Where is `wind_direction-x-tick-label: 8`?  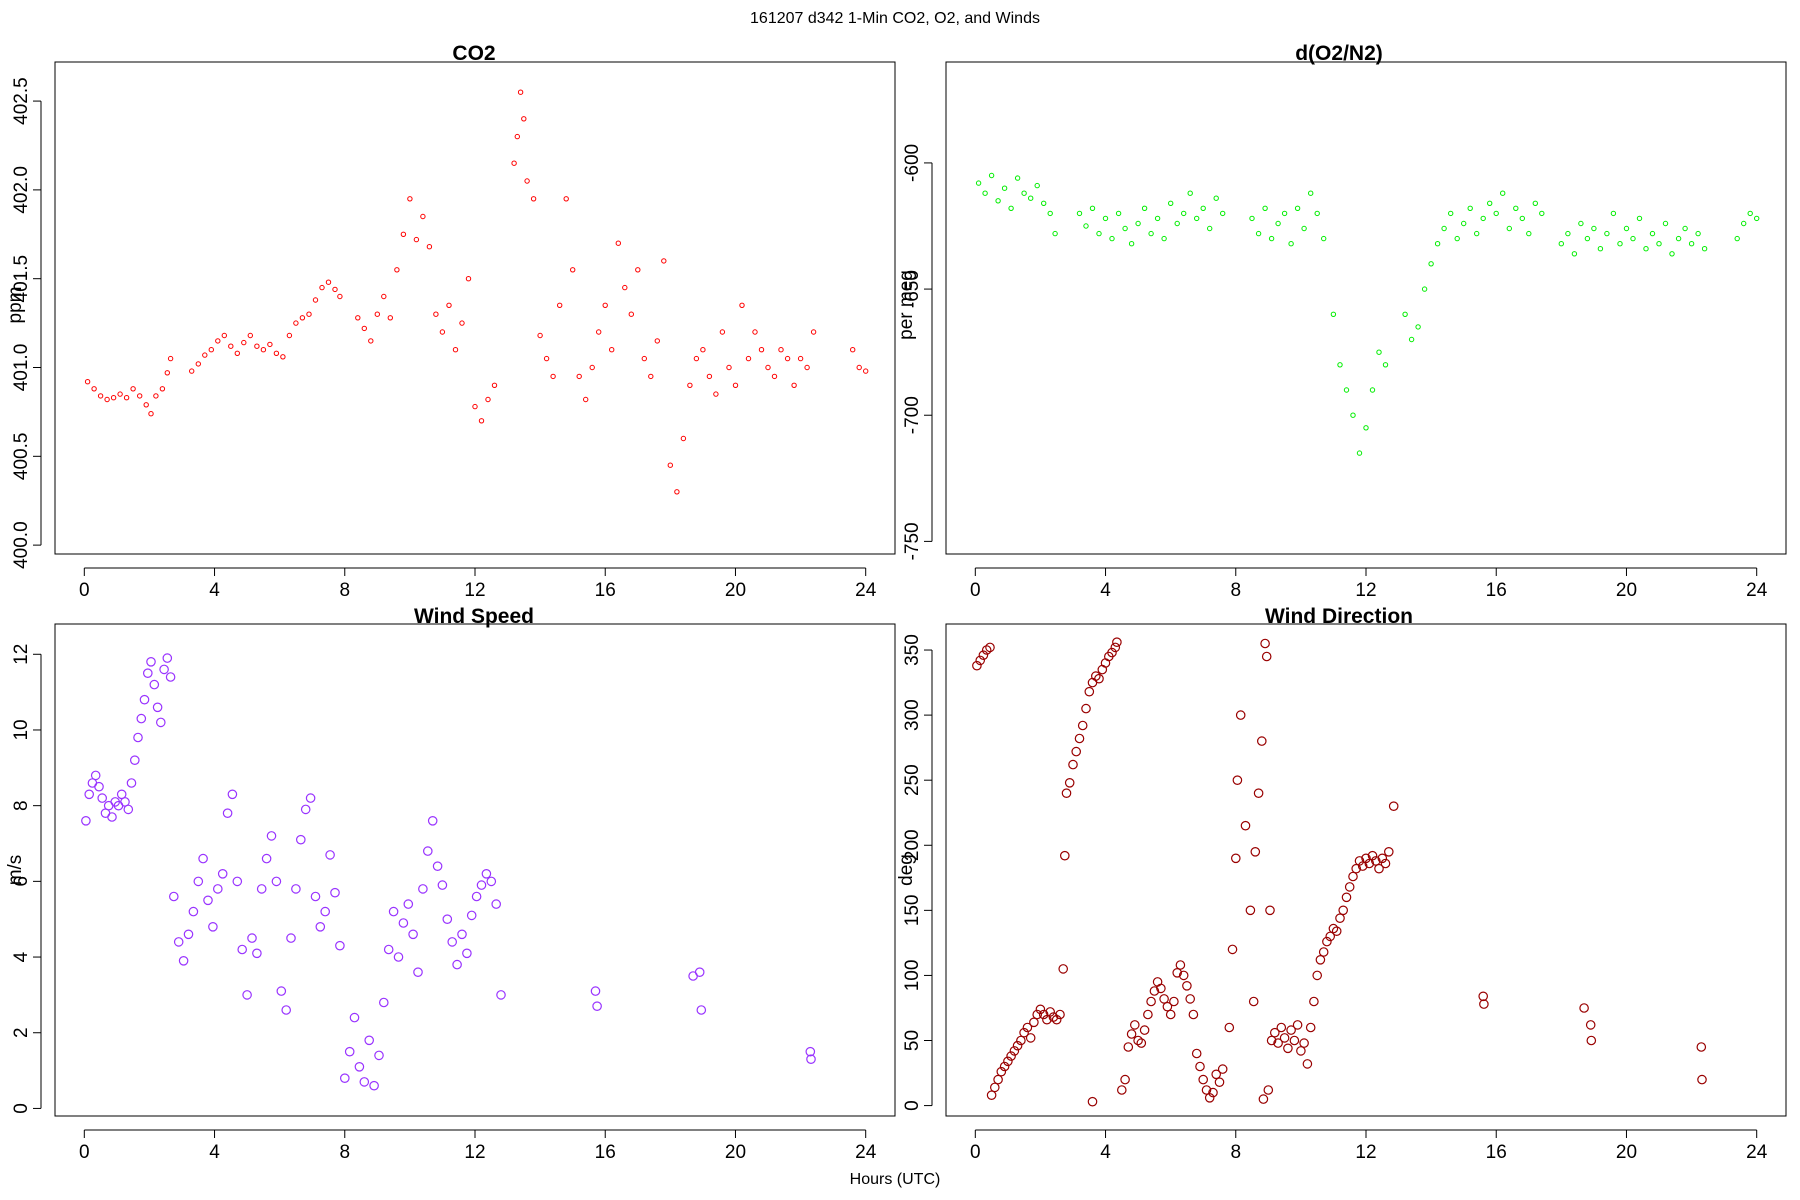
wind_direction-x-tick-label: 8 is located at coordinates (1235, 1152).